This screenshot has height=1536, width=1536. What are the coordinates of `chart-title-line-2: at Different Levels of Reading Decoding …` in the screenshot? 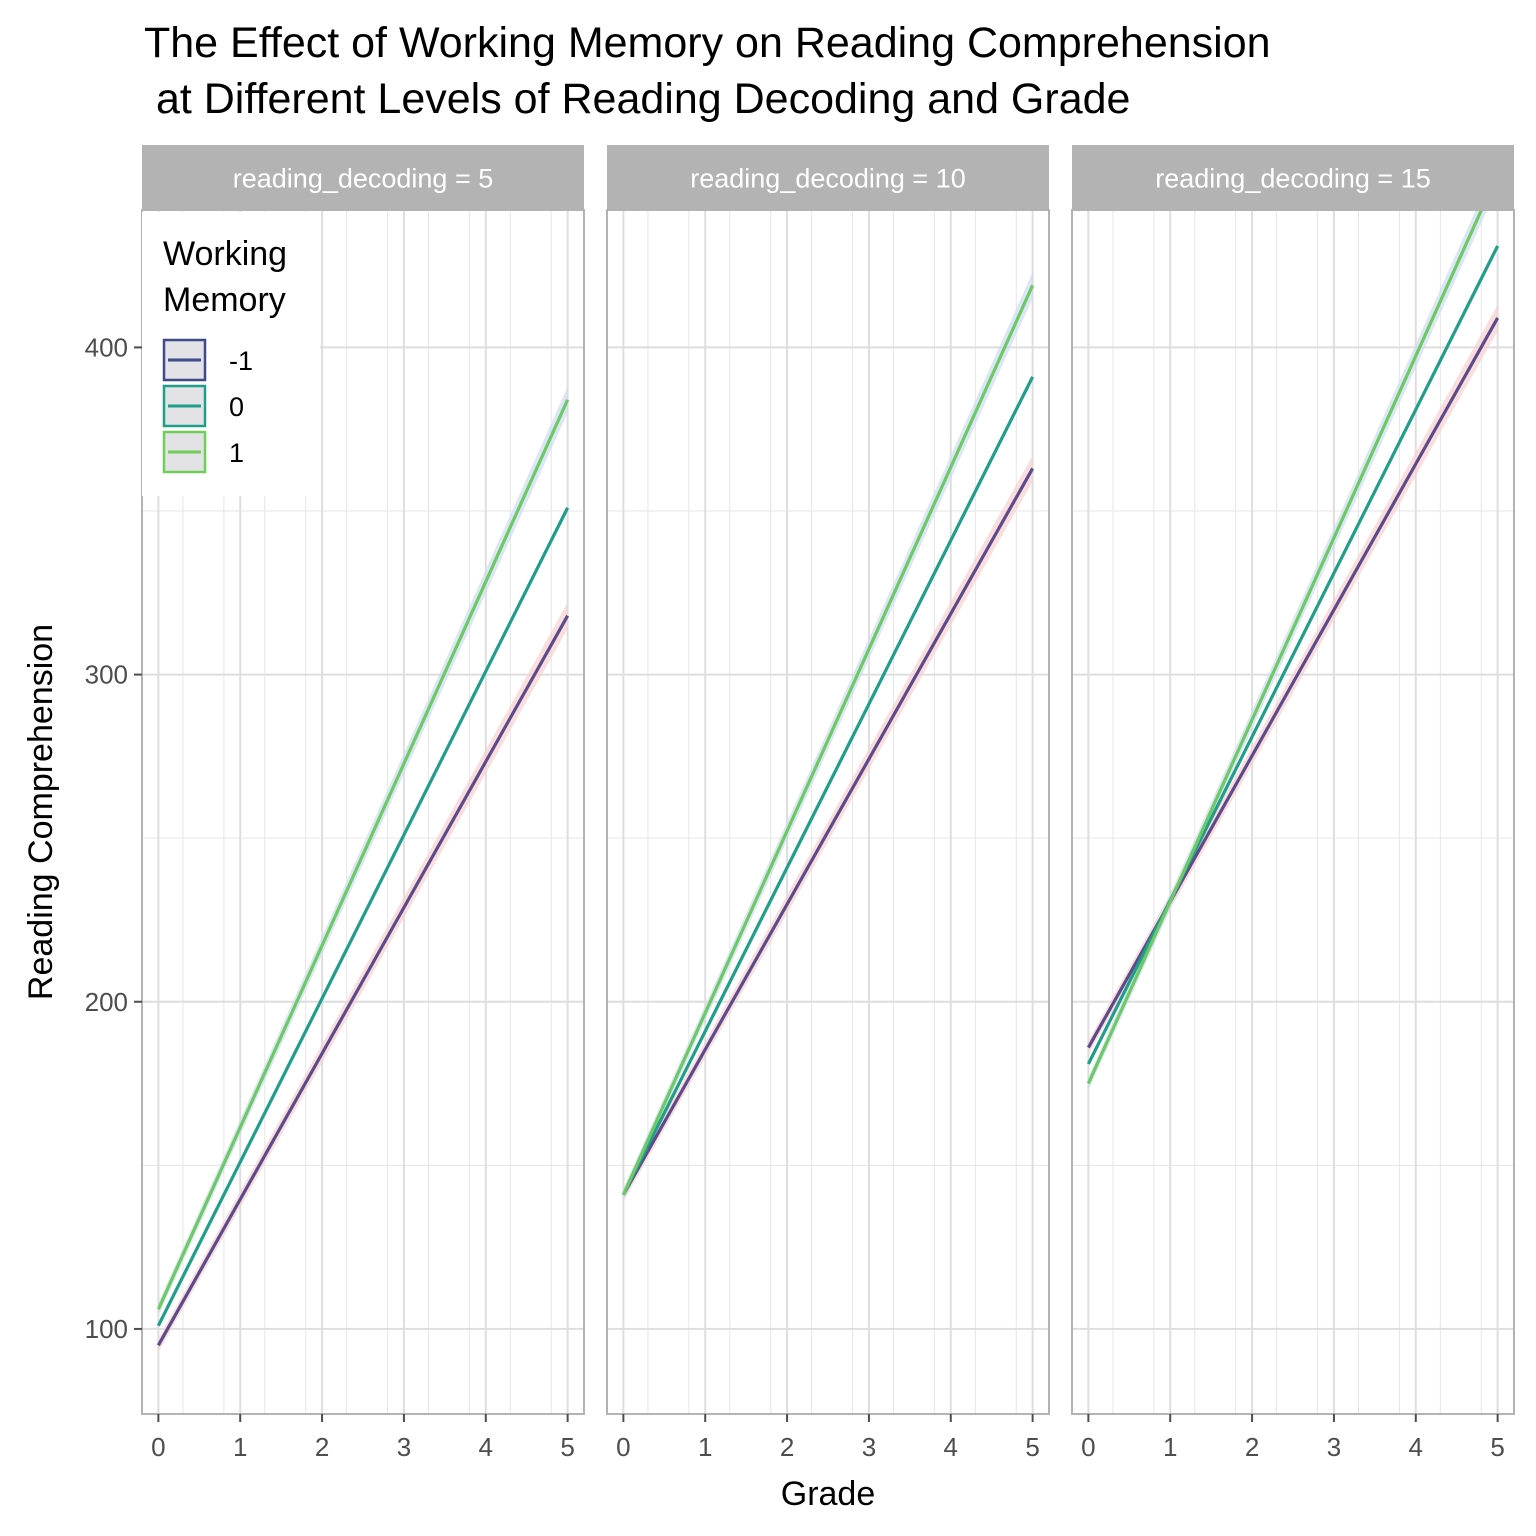 It's located at (637, 99).